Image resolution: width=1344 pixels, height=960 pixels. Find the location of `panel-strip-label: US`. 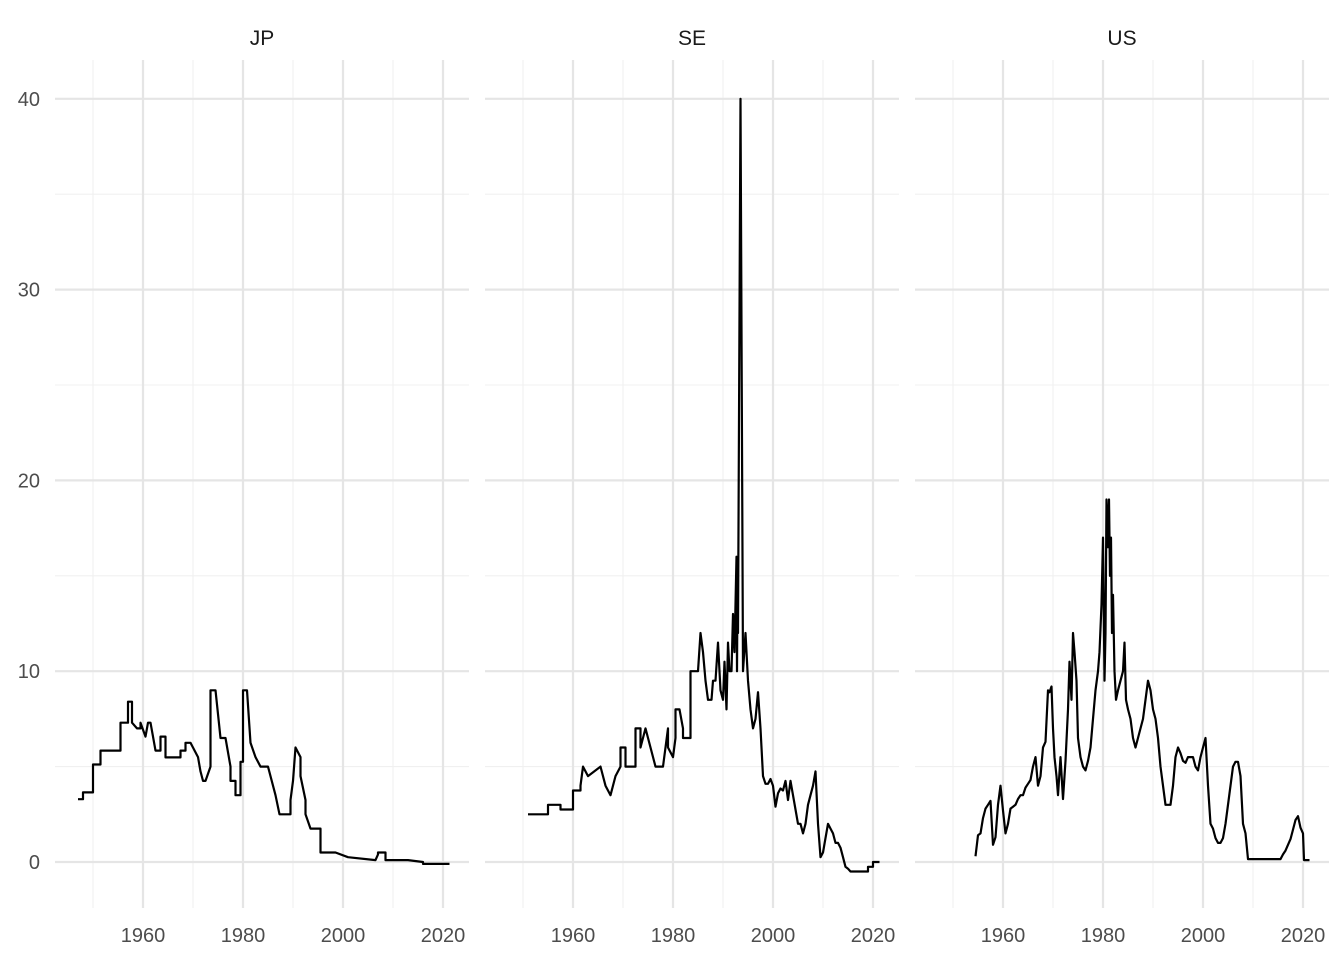

panel-strip-label: US is located at coordinates (1121, 38).